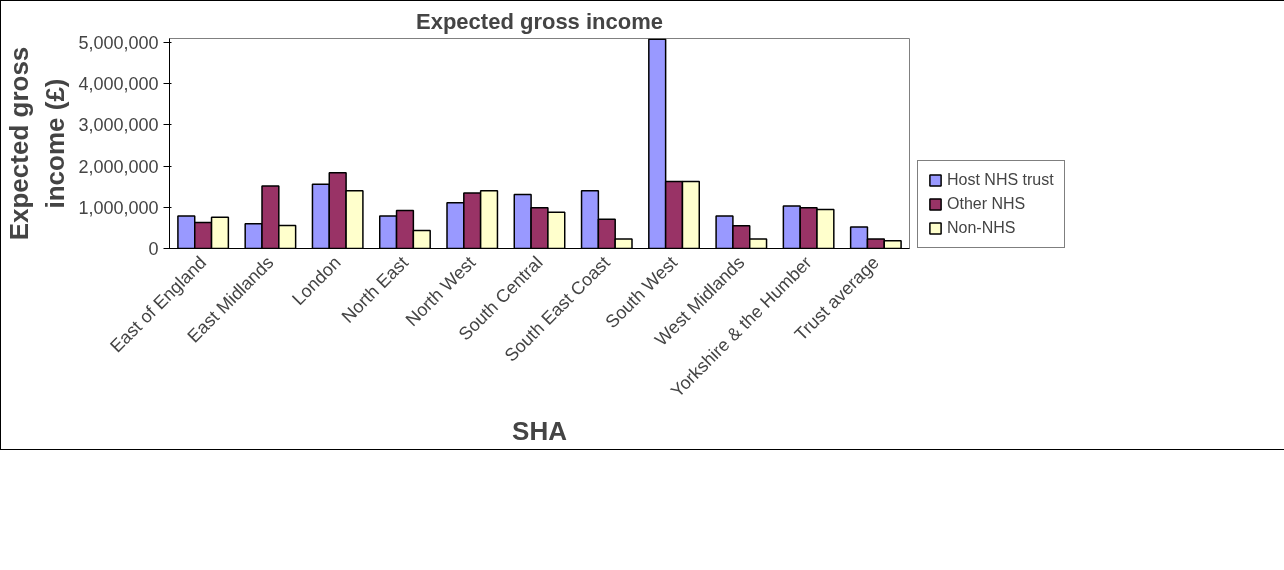  What do you see at coordinates (118, 125) in the screenshot?
I see `y-tick-label: 3,000,000` at bounding box center [118, 125].